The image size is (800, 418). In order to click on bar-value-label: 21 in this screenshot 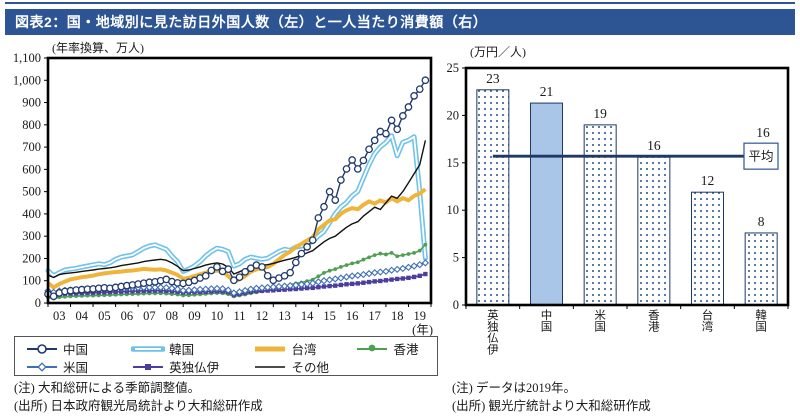, I will do `click(547, 91)`.